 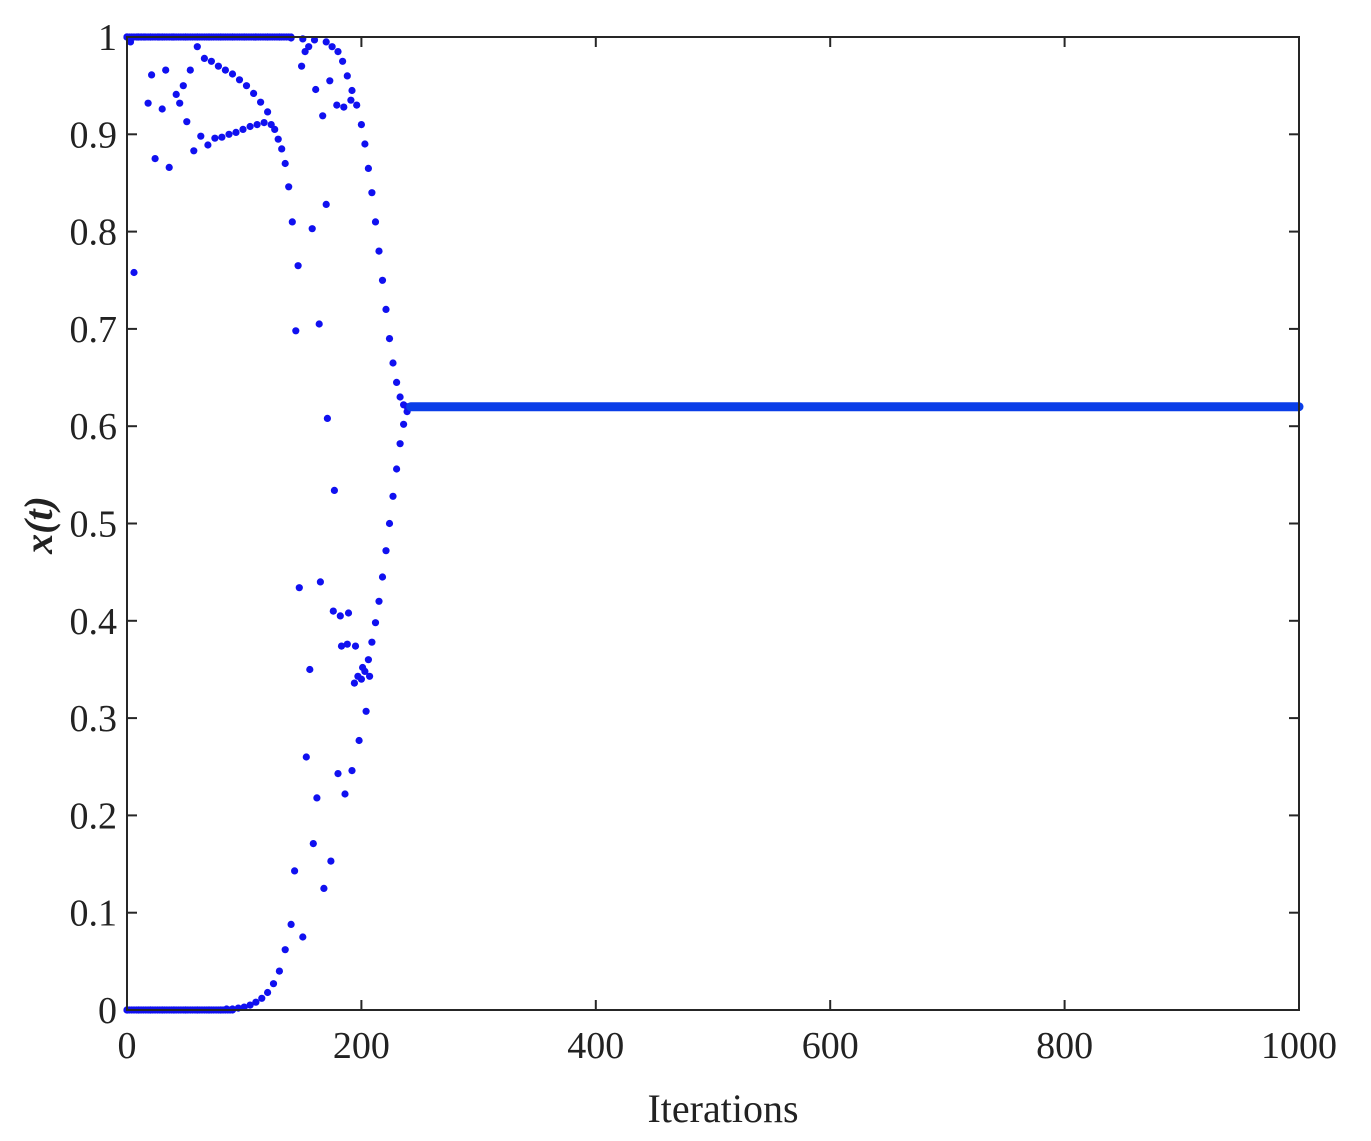 What do you see at coordinates (1299, 1046) in the screenshot?
I see `x-tick-label: 1000` at bounding box center [1299, 1046].